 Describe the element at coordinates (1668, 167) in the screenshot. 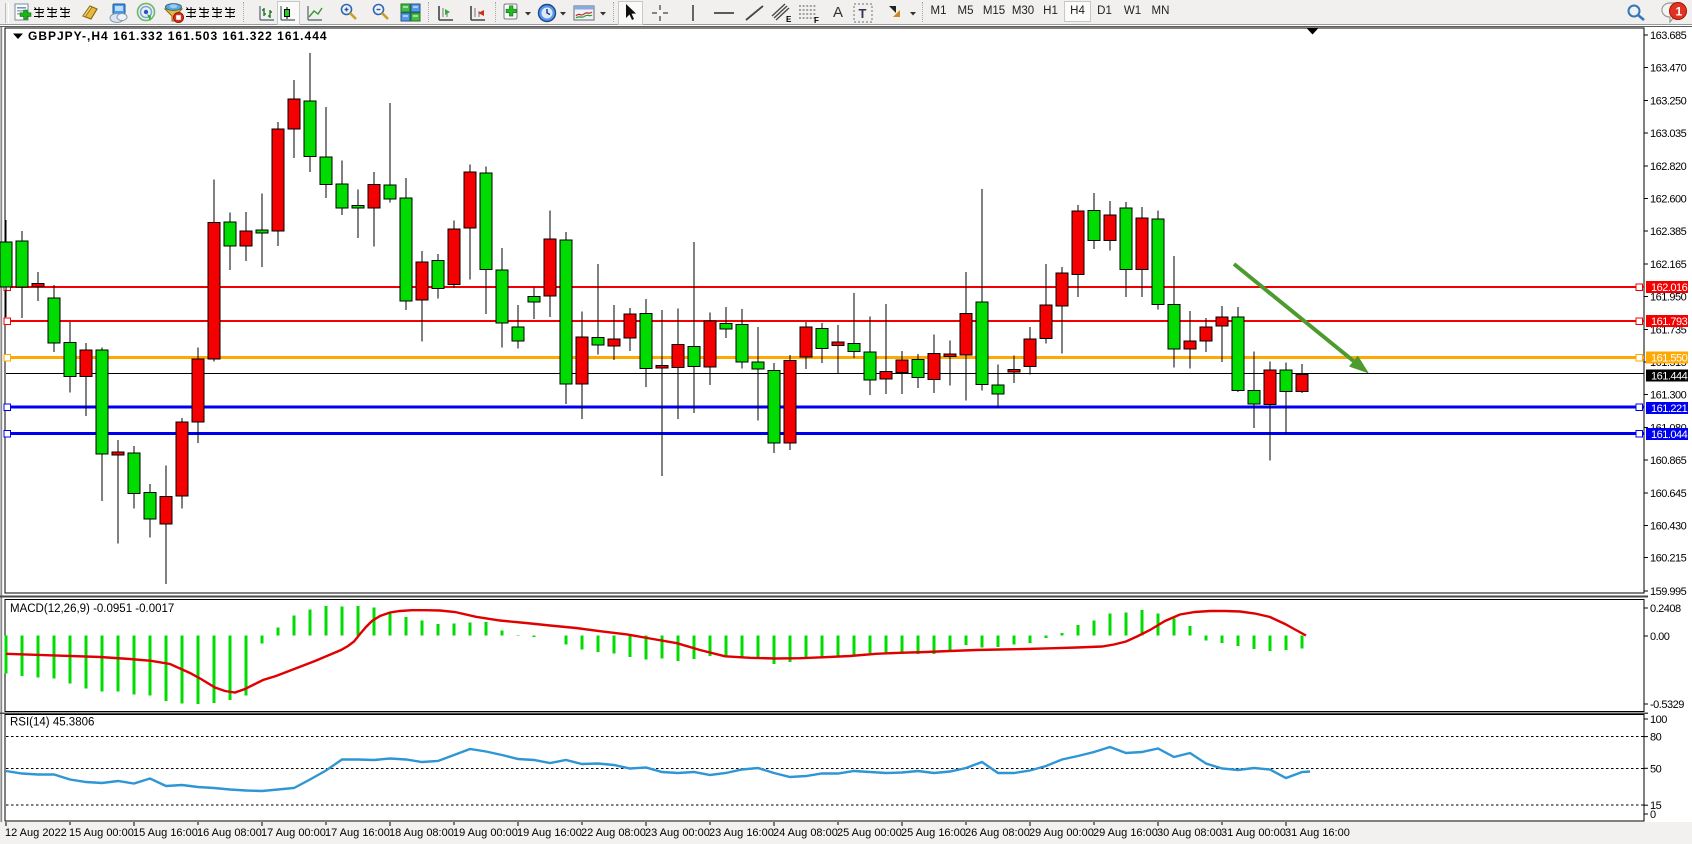

I see `svg-text: 162.820` at that location.